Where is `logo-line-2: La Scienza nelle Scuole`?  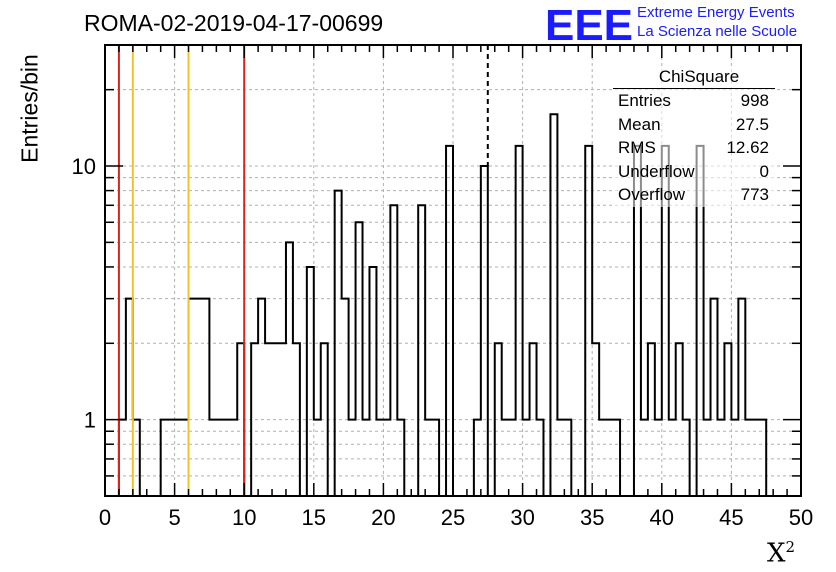
logo-line-2: La Scienza nelle Scuole is located at coordinates (717, 31).